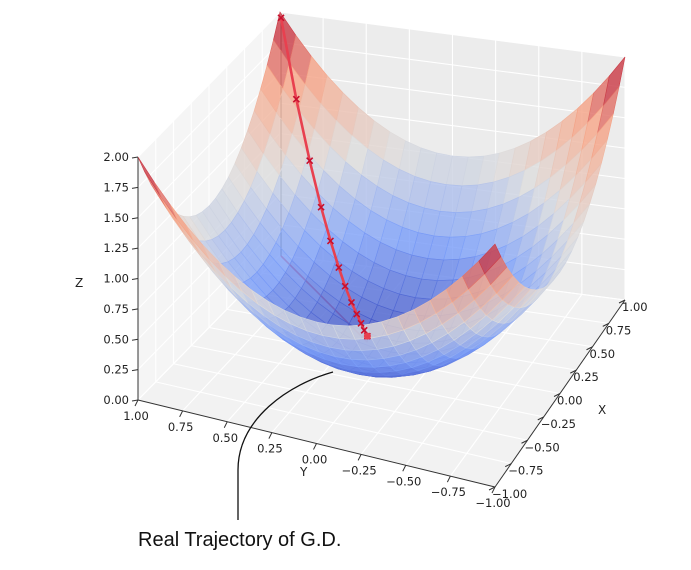 The width and height of the screenshot is (691, 570). I want to click on y-tick-label: 0.00, so click(315, 460).